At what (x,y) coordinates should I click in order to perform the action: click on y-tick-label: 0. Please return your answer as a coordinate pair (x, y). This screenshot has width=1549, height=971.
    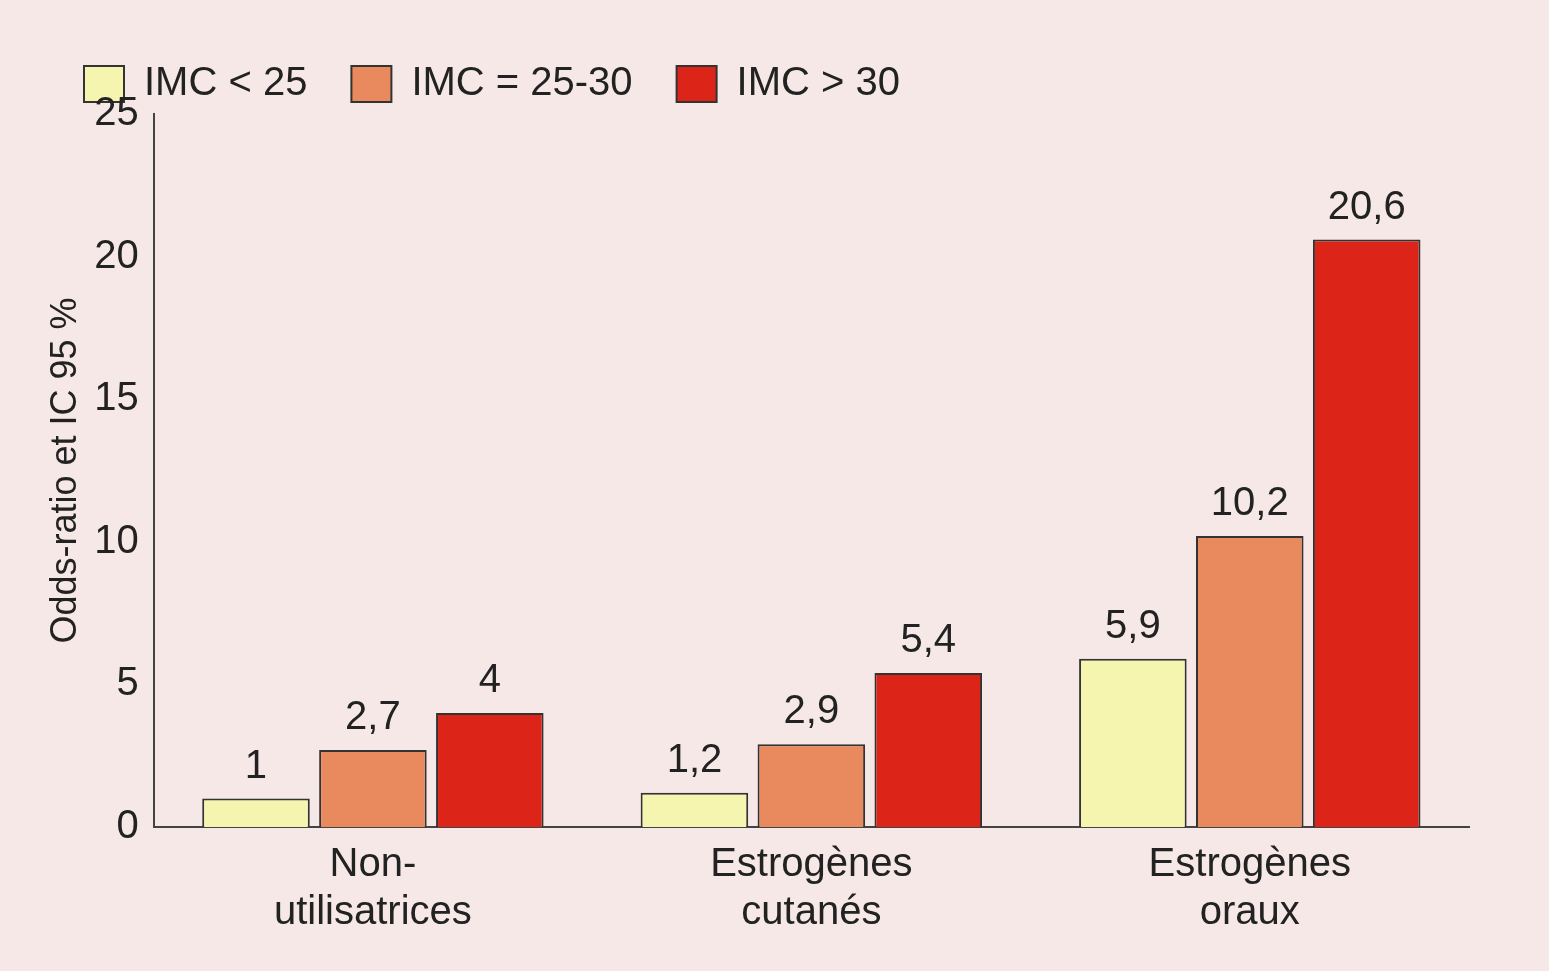
    Looking at the image, I should click on (127, 824).